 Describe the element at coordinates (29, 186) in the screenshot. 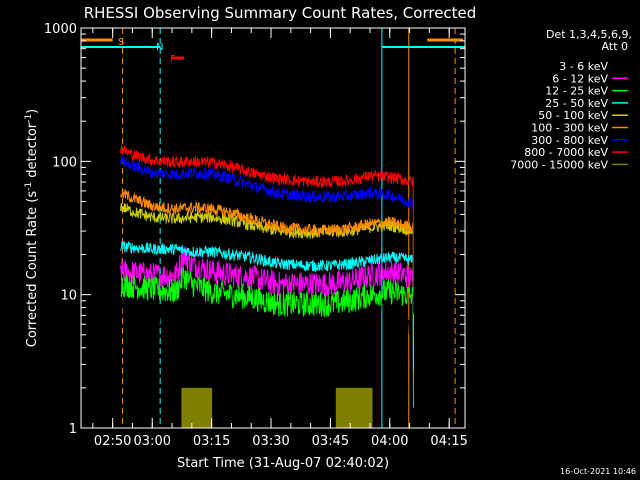

I see `y-axis-label-sup-1: -1` at that location.